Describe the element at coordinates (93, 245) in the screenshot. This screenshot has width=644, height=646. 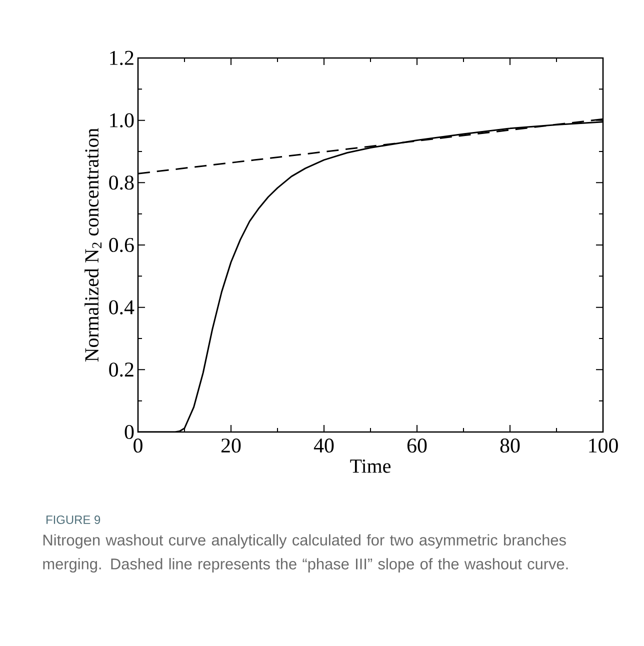
I see `y-axis-title: Normalized N$_{2}$ concentration` at that location.